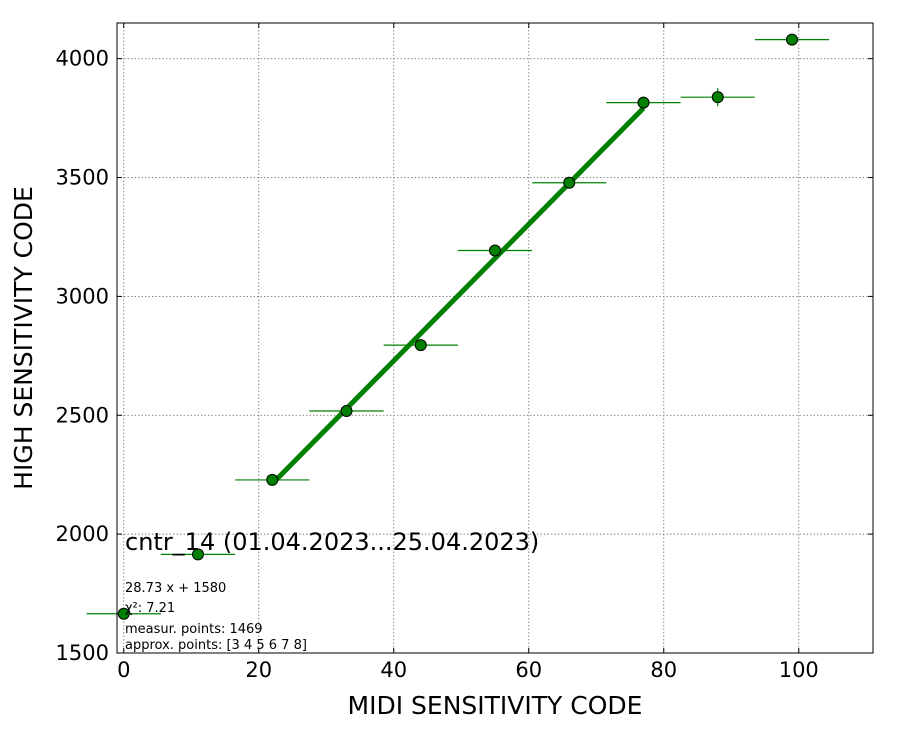  Describe the element at coordinates (799, 670) in the screenshot. I see `x-tick-label-5: 100` at that location.